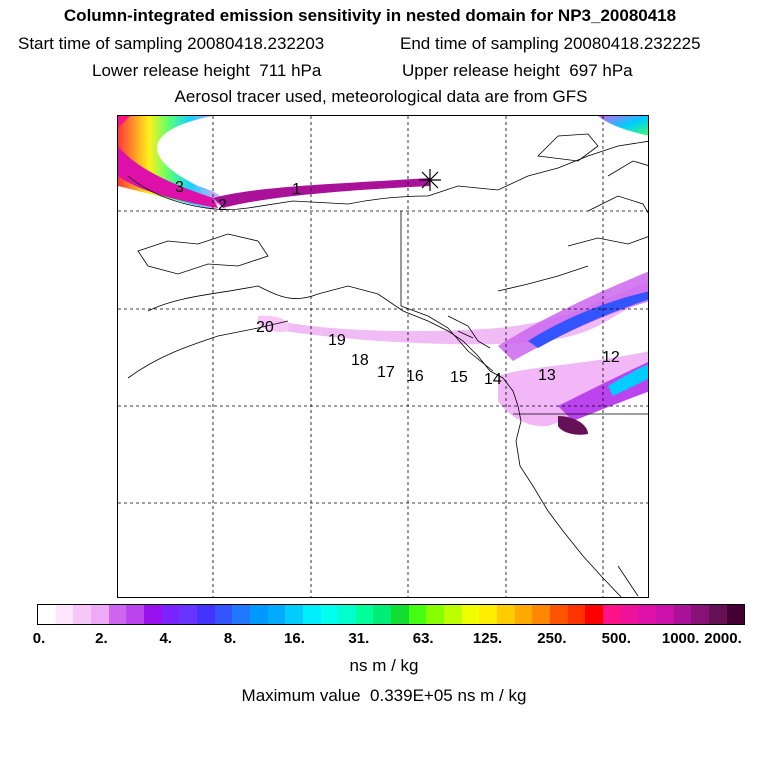 The image size is (768, 768). What do you see at coordinates (632, 43) in the screenshot?
I see `end-time-value: 20080418.232225` at bounding box center [632, 43].